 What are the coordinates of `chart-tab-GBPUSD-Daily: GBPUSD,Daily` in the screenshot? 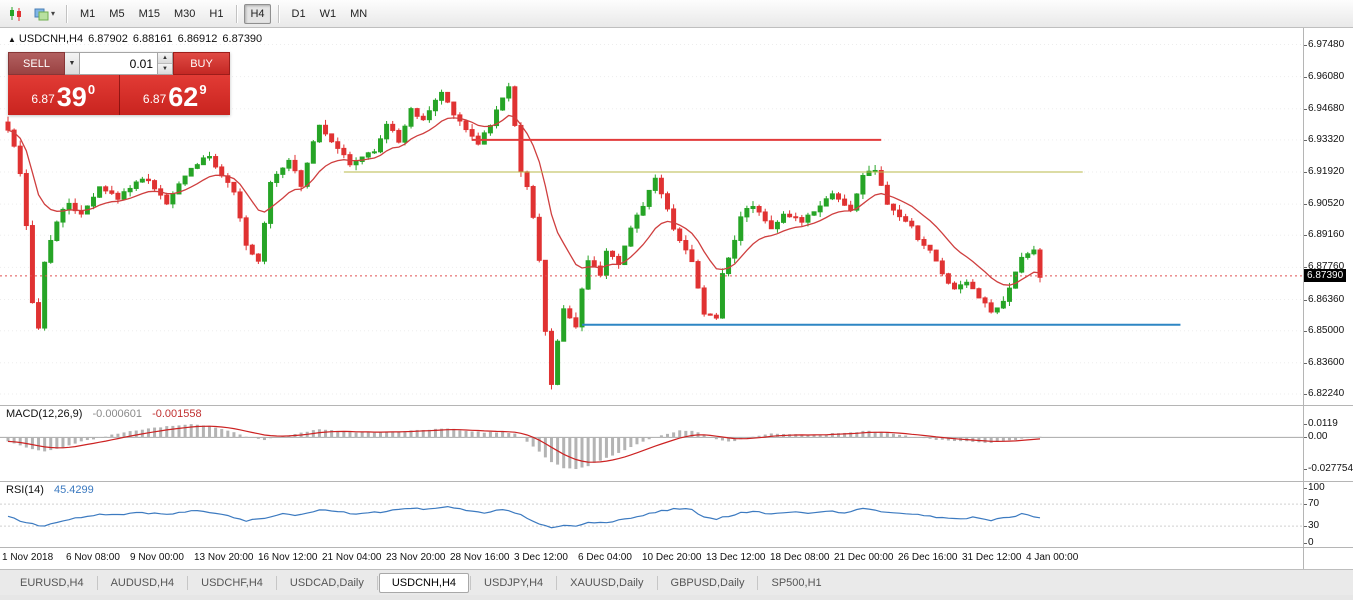 It's located at (707, 582).